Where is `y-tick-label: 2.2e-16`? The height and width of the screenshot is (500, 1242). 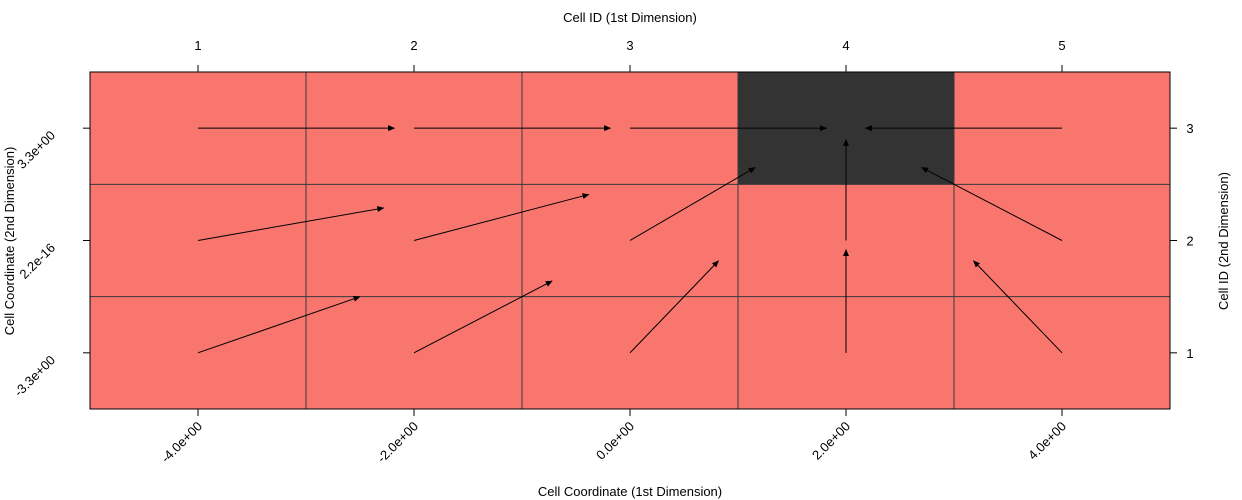
y-tick-label: 2.2e-16 is located at coordinates (37, 261).